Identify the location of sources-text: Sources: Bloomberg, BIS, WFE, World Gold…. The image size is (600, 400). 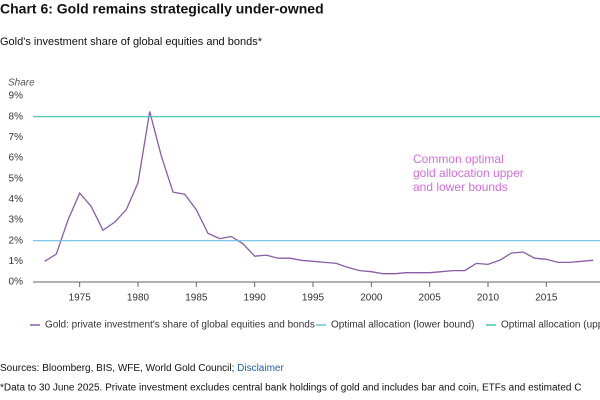
(117, 368).